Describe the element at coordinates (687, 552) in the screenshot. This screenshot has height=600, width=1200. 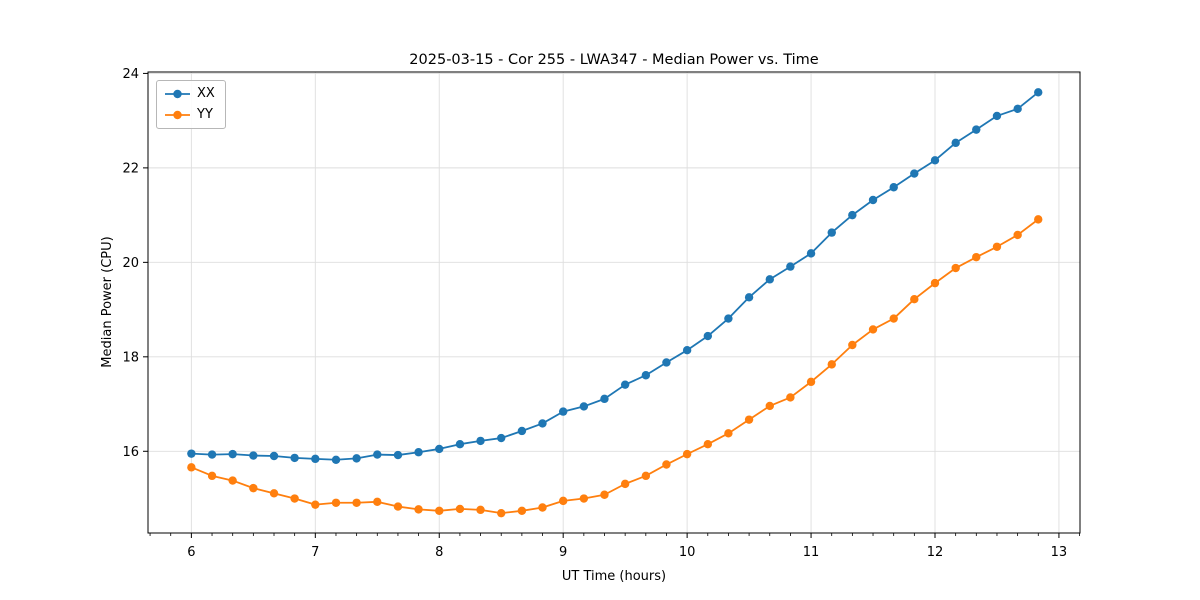
I see `x-tick-label: 10` at that location.